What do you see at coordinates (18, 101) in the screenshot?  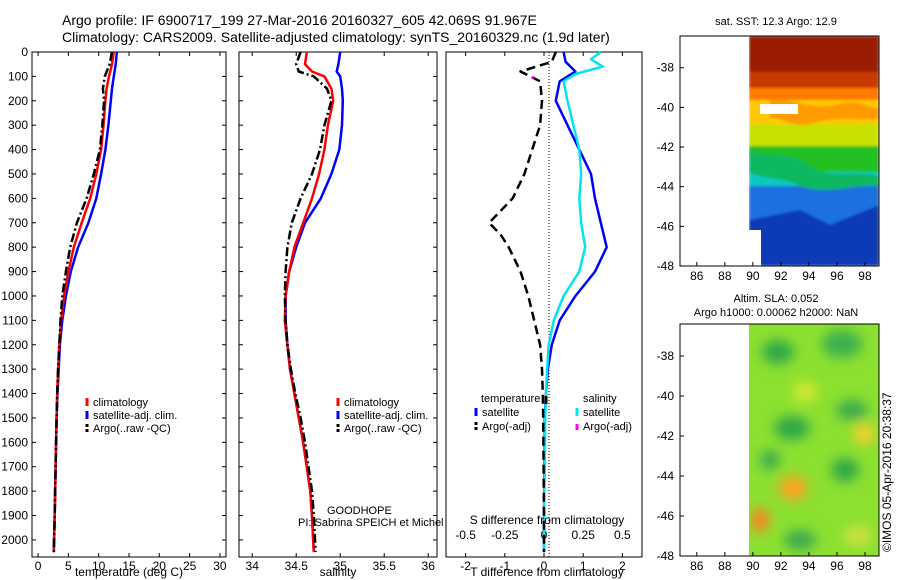 I see `y-tick-label: 200` at bounding box center [18, 101].